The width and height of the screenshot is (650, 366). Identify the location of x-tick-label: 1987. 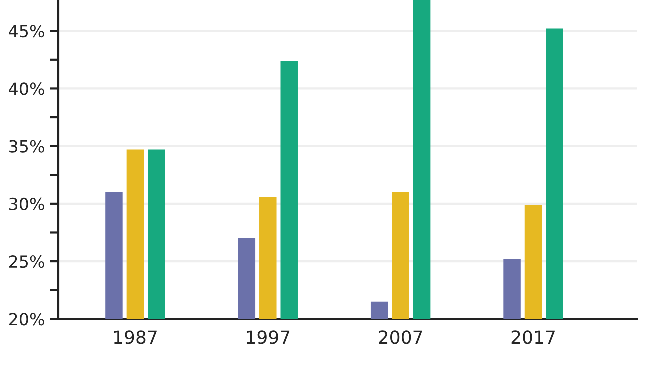
(135, 337).